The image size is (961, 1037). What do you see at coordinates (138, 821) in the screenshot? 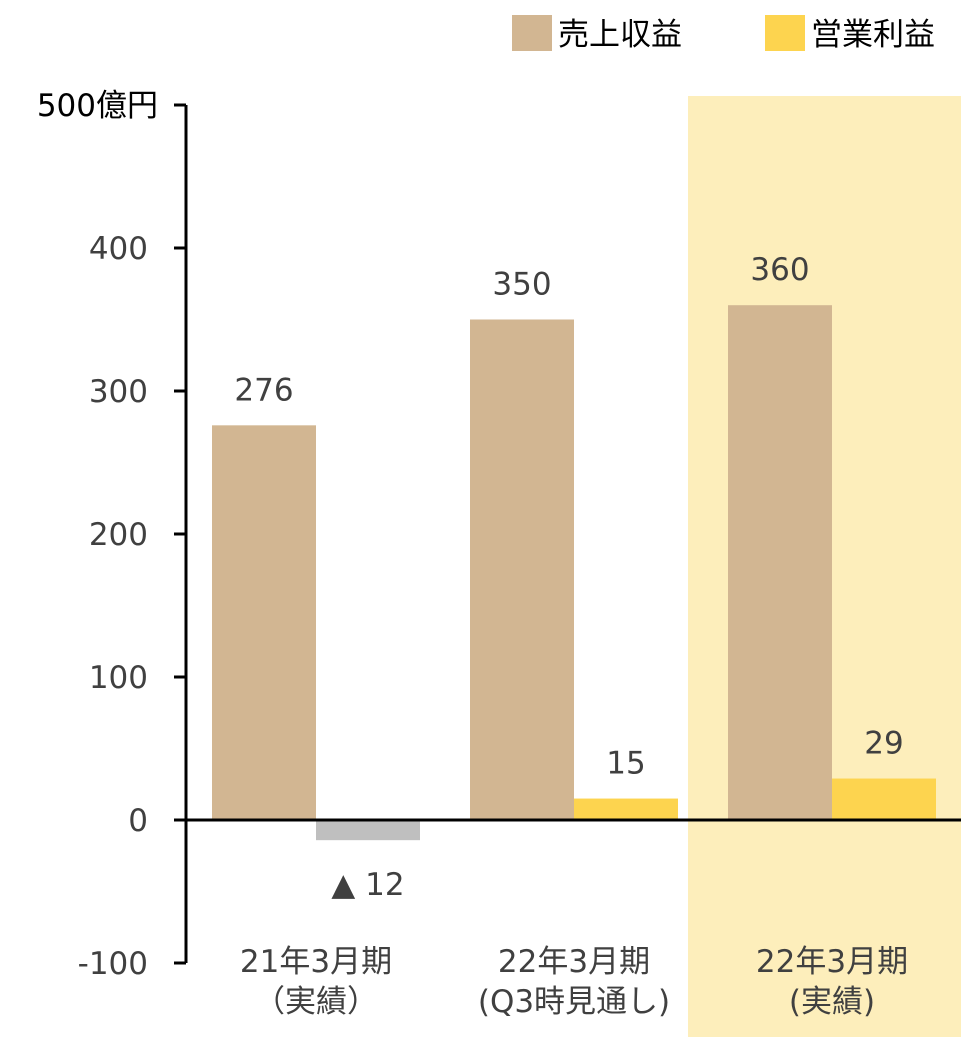
I see `y-tick-label-1: 0` at bounding box center [138, 821].